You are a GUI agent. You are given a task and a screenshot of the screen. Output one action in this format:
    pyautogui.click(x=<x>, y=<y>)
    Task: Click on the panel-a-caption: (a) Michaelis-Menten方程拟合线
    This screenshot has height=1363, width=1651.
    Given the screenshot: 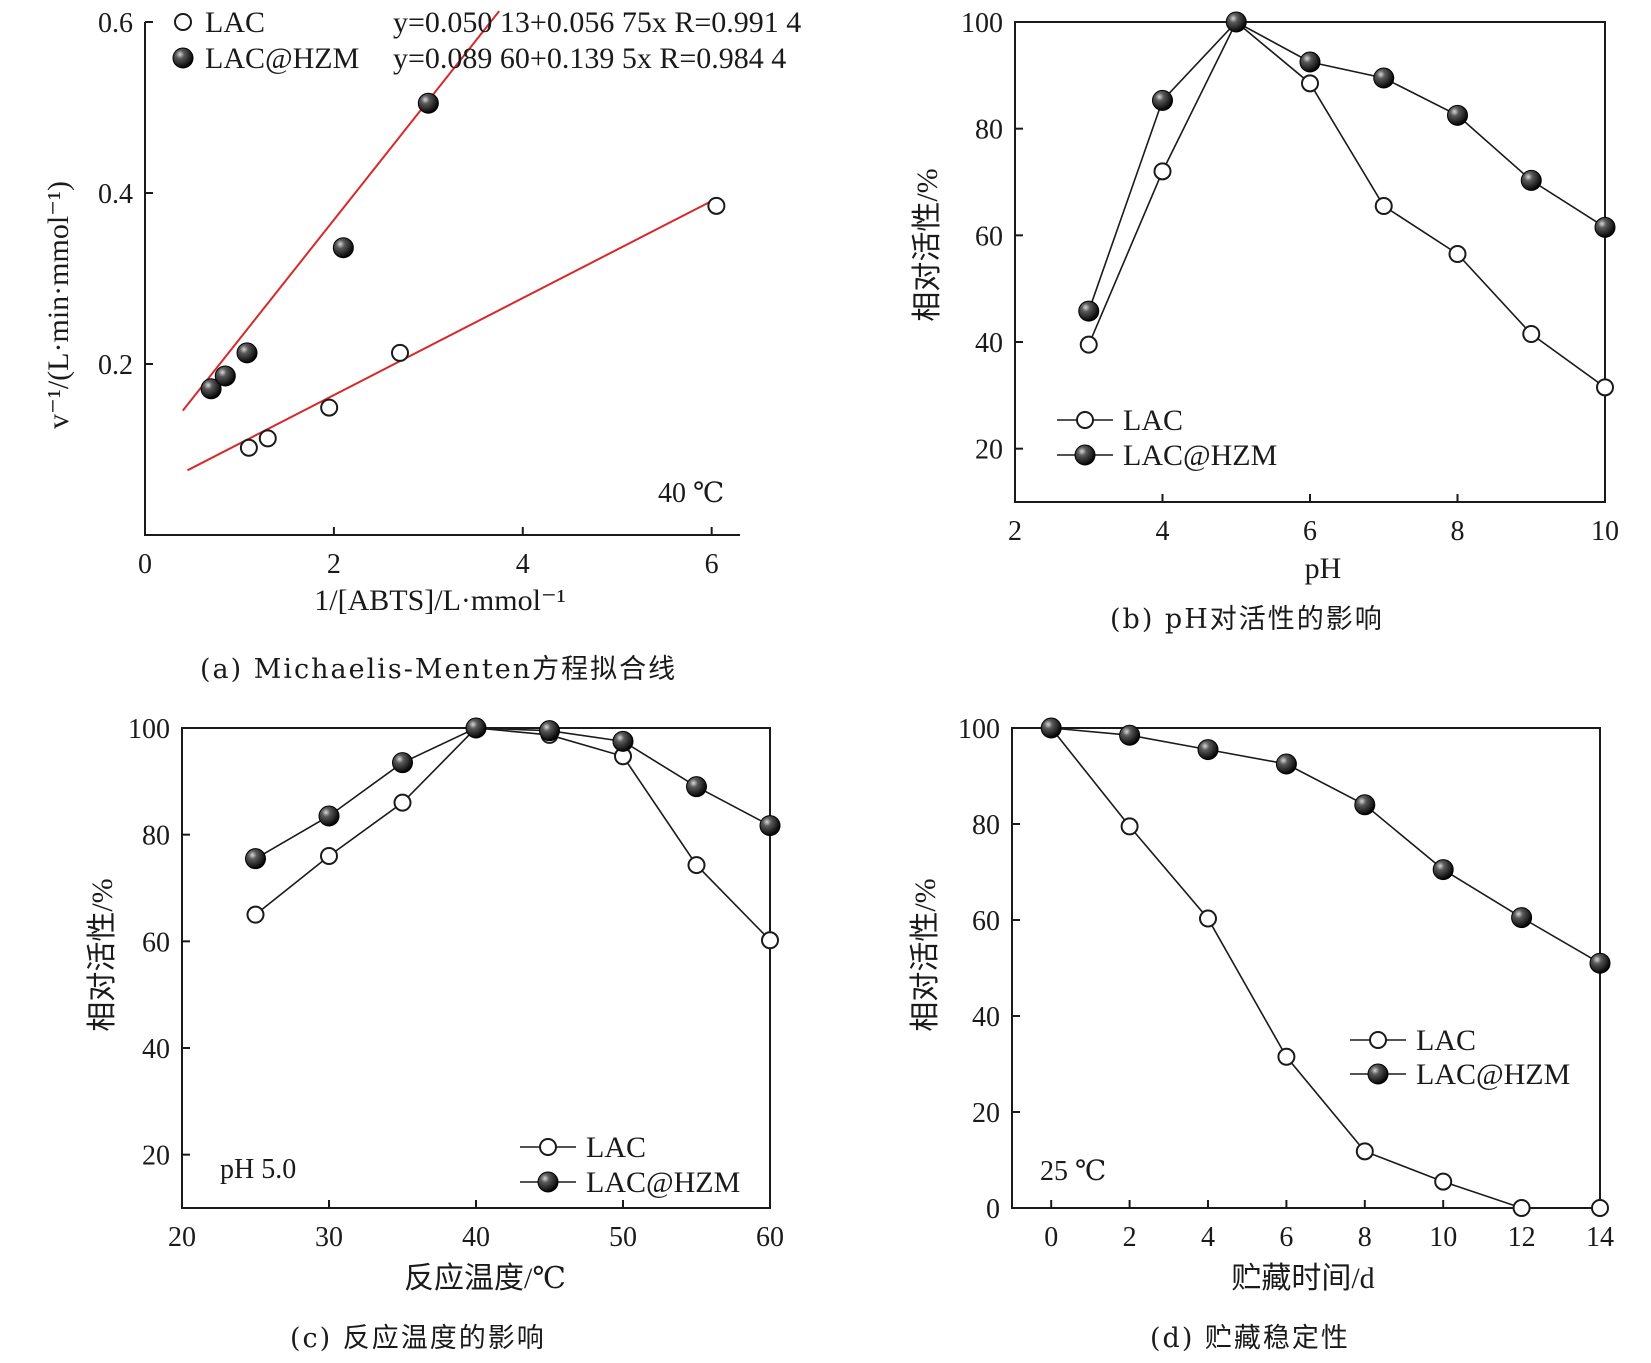 What is the action you would take?
    pyautogui.click(x=438, y=669)
    